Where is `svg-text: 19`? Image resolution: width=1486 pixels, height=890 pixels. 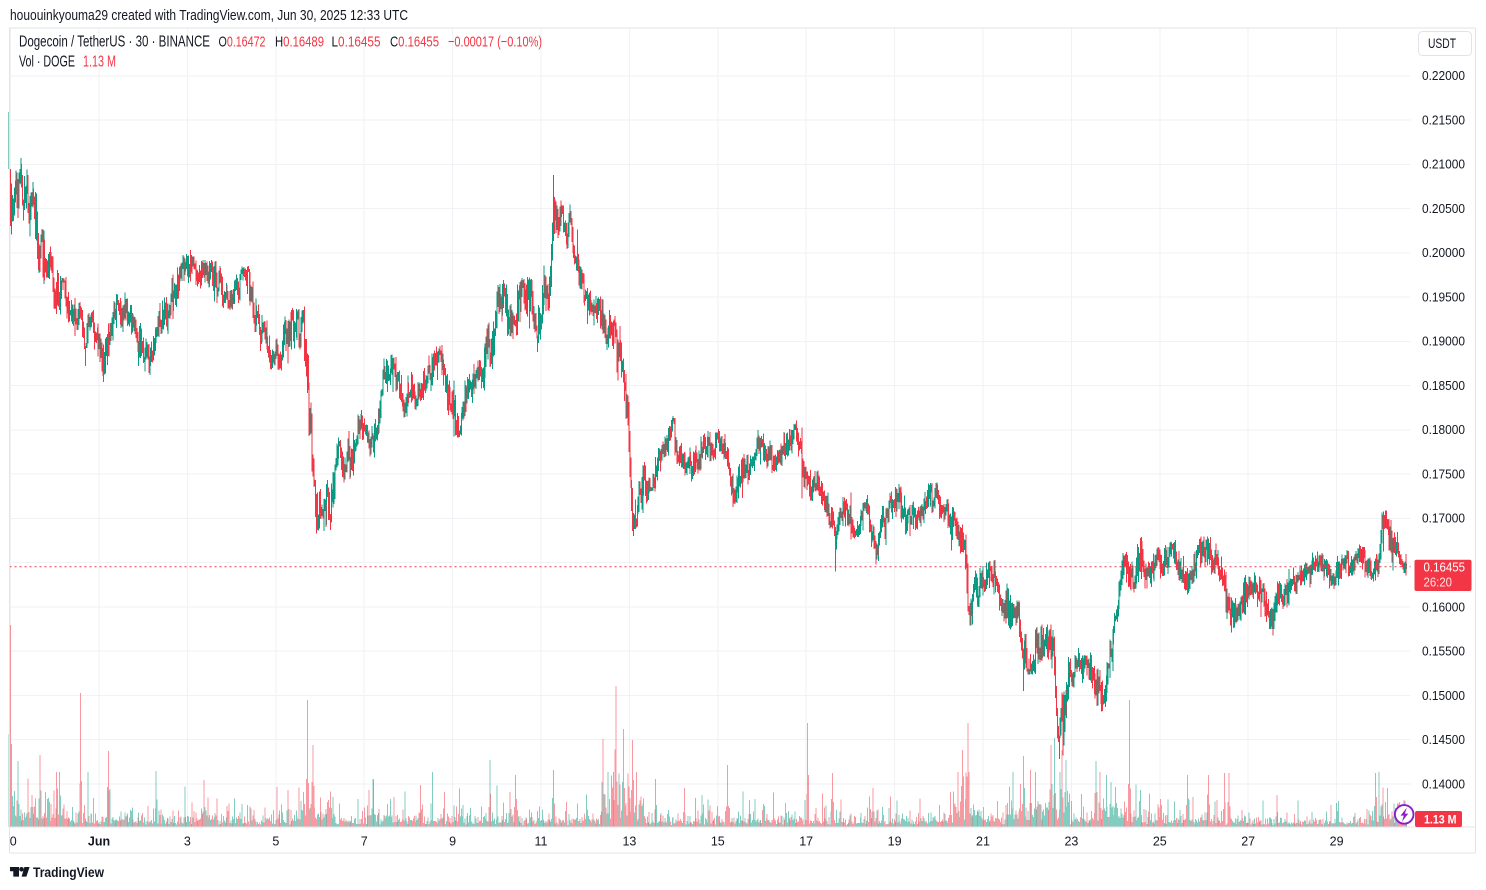 svg-text: 19 is located at coordinates (895, 842).